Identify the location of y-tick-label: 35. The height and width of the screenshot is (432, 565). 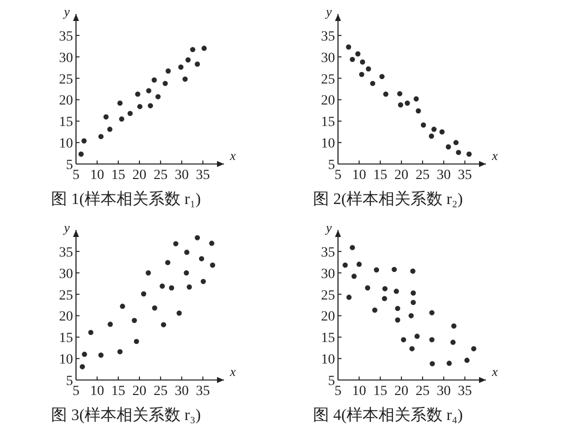
(328, 36).